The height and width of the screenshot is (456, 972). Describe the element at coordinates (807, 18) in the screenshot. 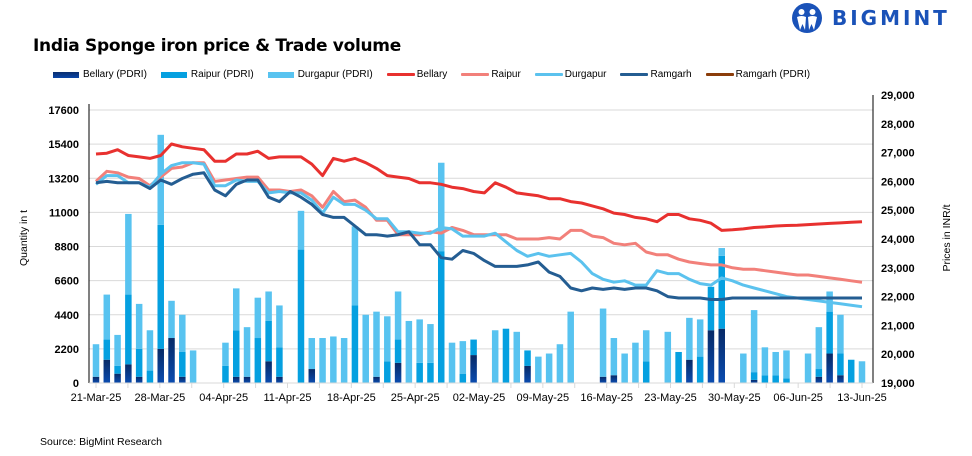

I see `bigmint-logo-icon` at that location.